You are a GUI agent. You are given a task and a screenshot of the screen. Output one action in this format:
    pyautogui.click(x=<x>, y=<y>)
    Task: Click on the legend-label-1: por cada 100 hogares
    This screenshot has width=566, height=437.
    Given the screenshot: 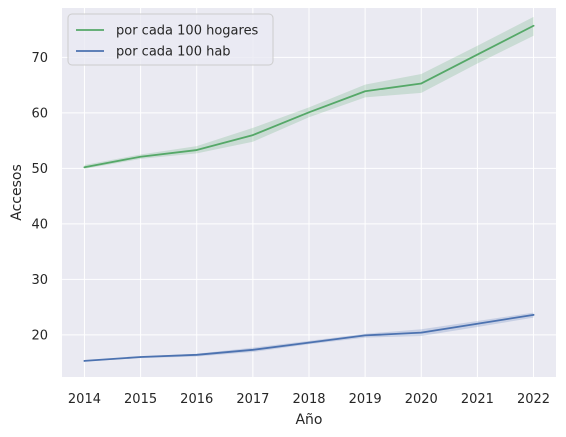 What is the action you would take?
    pyautogui.click(x=187, y=31)
    